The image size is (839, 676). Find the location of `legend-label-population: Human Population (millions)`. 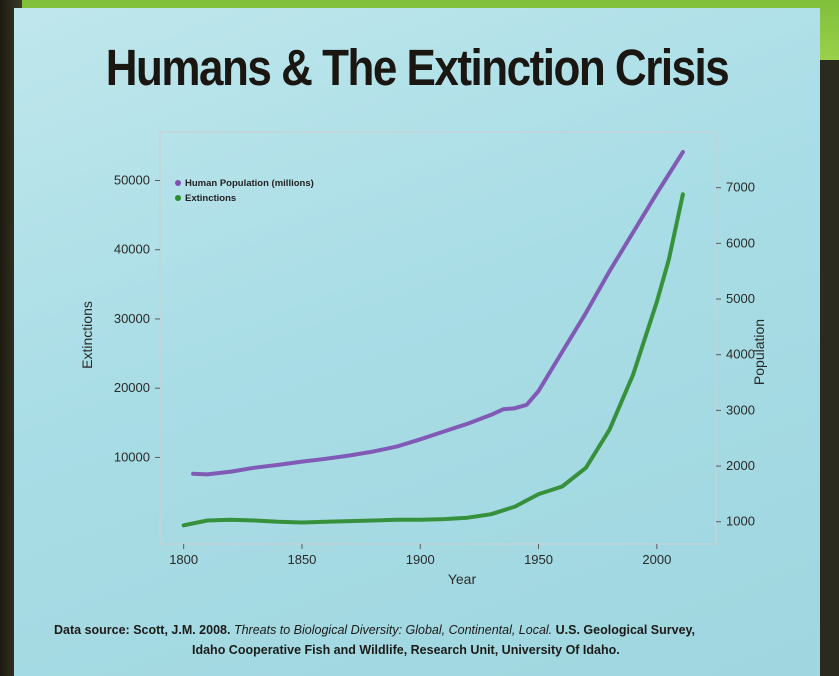

legend-label-population: Human Population (millions) is located at coordinates (249, 183).